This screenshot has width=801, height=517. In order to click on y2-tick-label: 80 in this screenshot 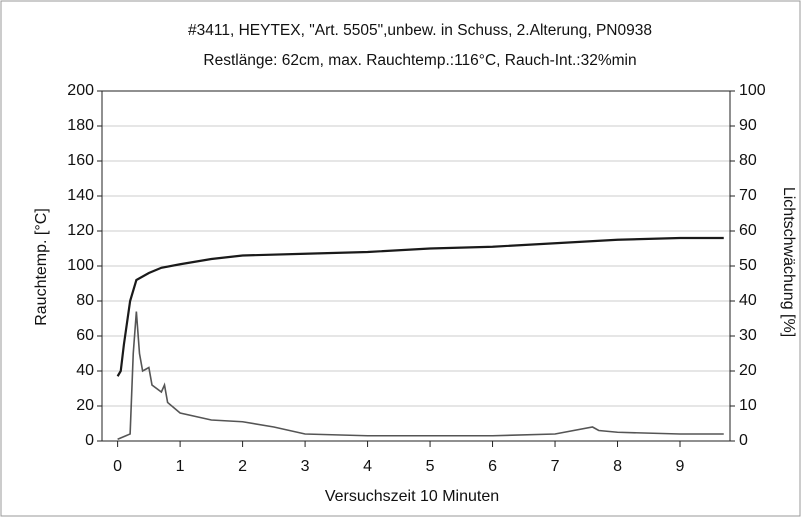, I will do `click(748, 160)`.